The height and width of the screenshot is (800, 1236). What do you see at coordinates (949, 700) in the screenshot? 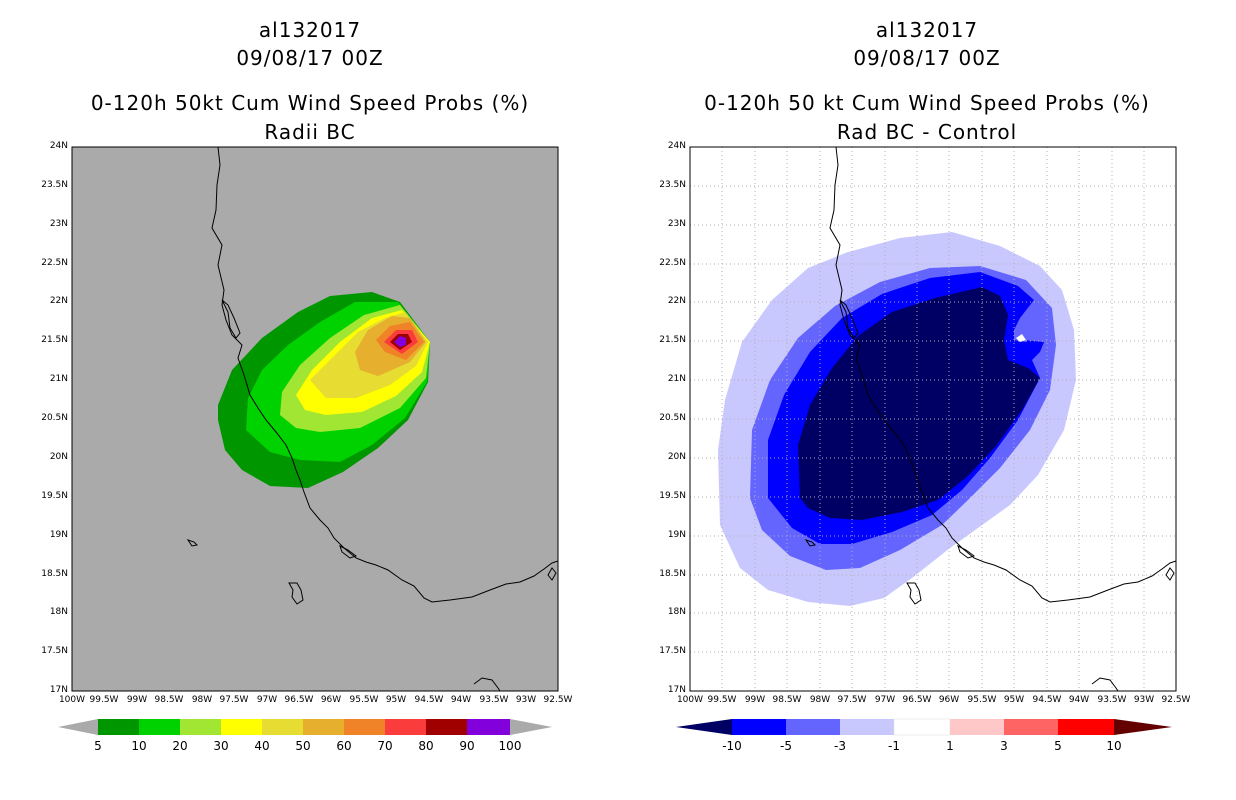
I see `right-lon-label: 96W` at bounding box center [949, 700].